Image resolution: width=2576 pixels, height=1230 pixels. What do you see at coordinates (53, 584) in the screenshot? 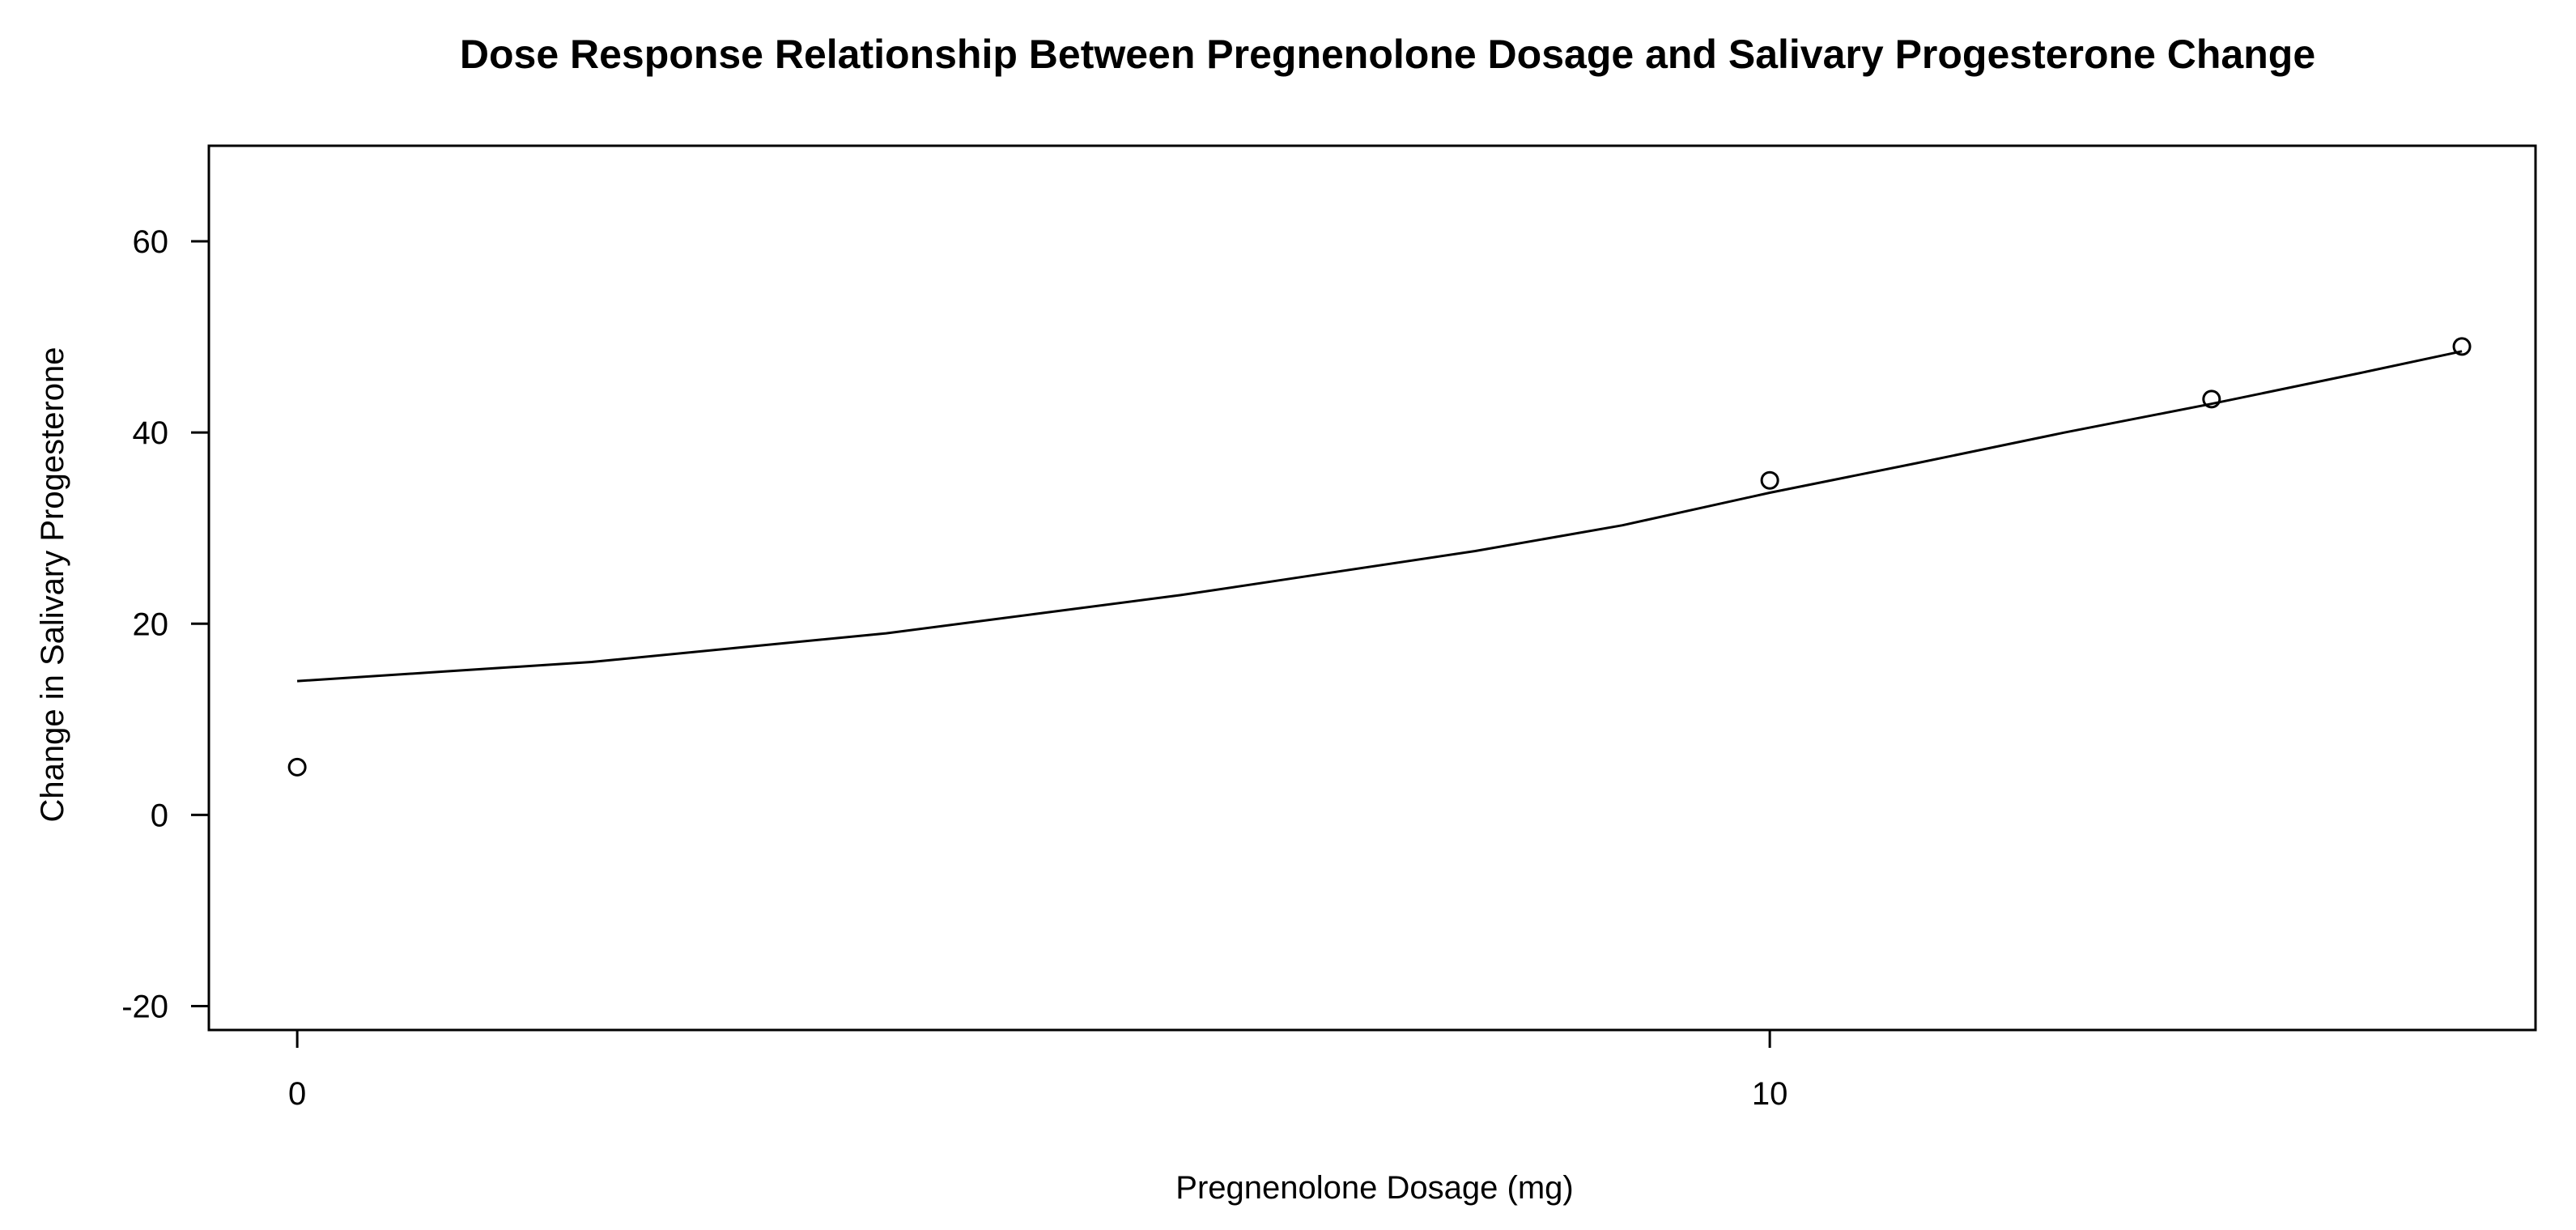
I see `y-axis-label: Change in Salivary Progesterone` at bounding box center [53, 584].